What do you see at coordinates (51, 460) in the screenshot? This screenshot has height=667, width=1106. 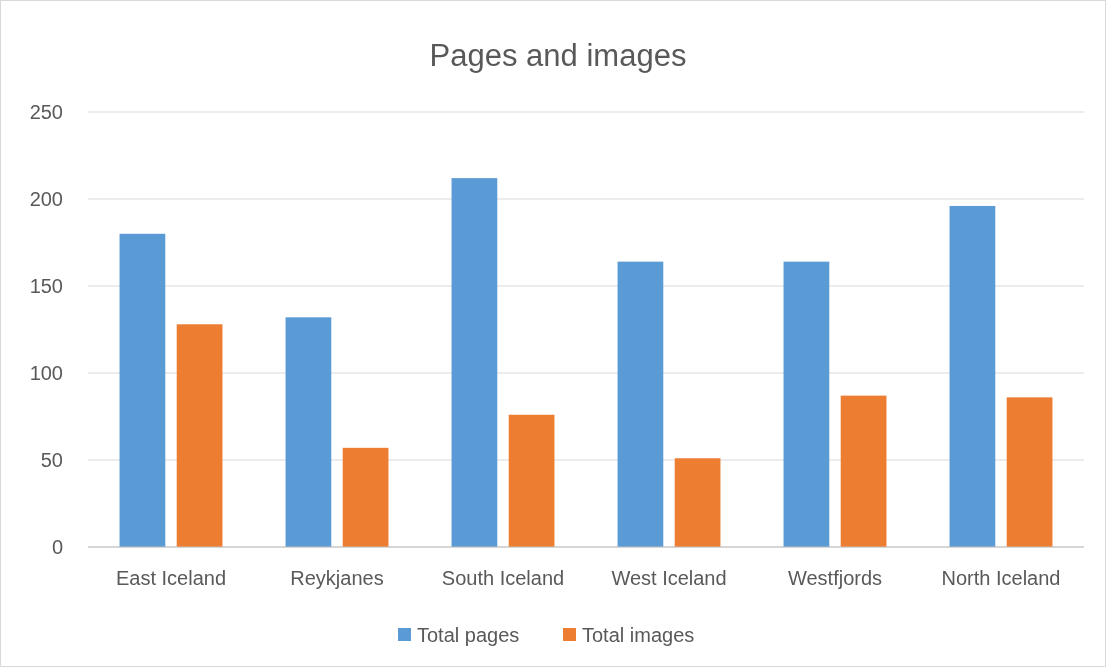 I see `y-tick-label: 50` at bounding box center [51, 460].